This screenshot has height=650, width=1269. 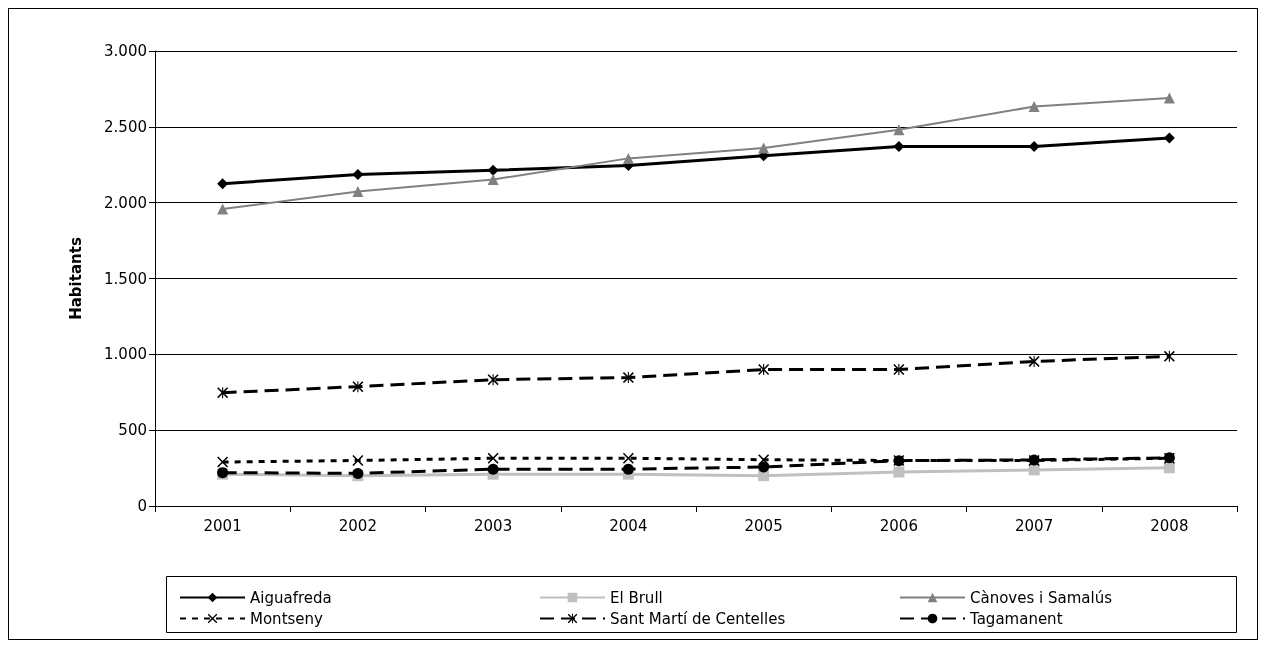 I want to click on legend-label: Aiguafreda, so click(x=291, y=597).